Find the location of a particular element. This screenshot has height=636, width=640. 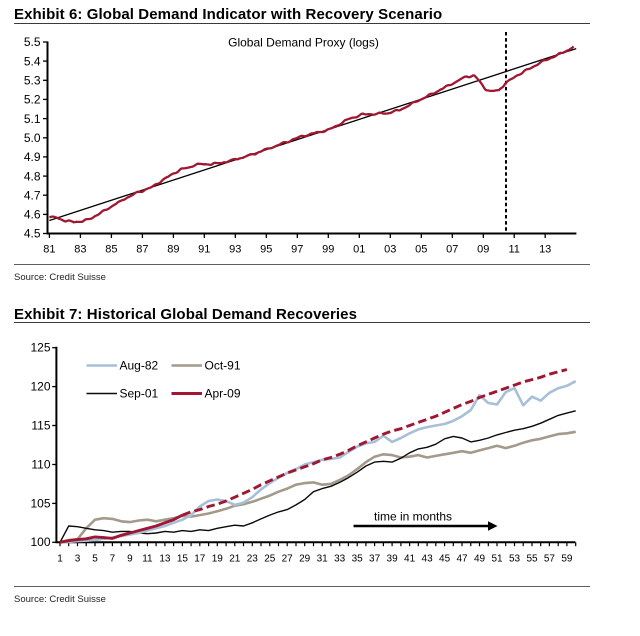

svg-text: 59 is located at coordinates (567, 559).